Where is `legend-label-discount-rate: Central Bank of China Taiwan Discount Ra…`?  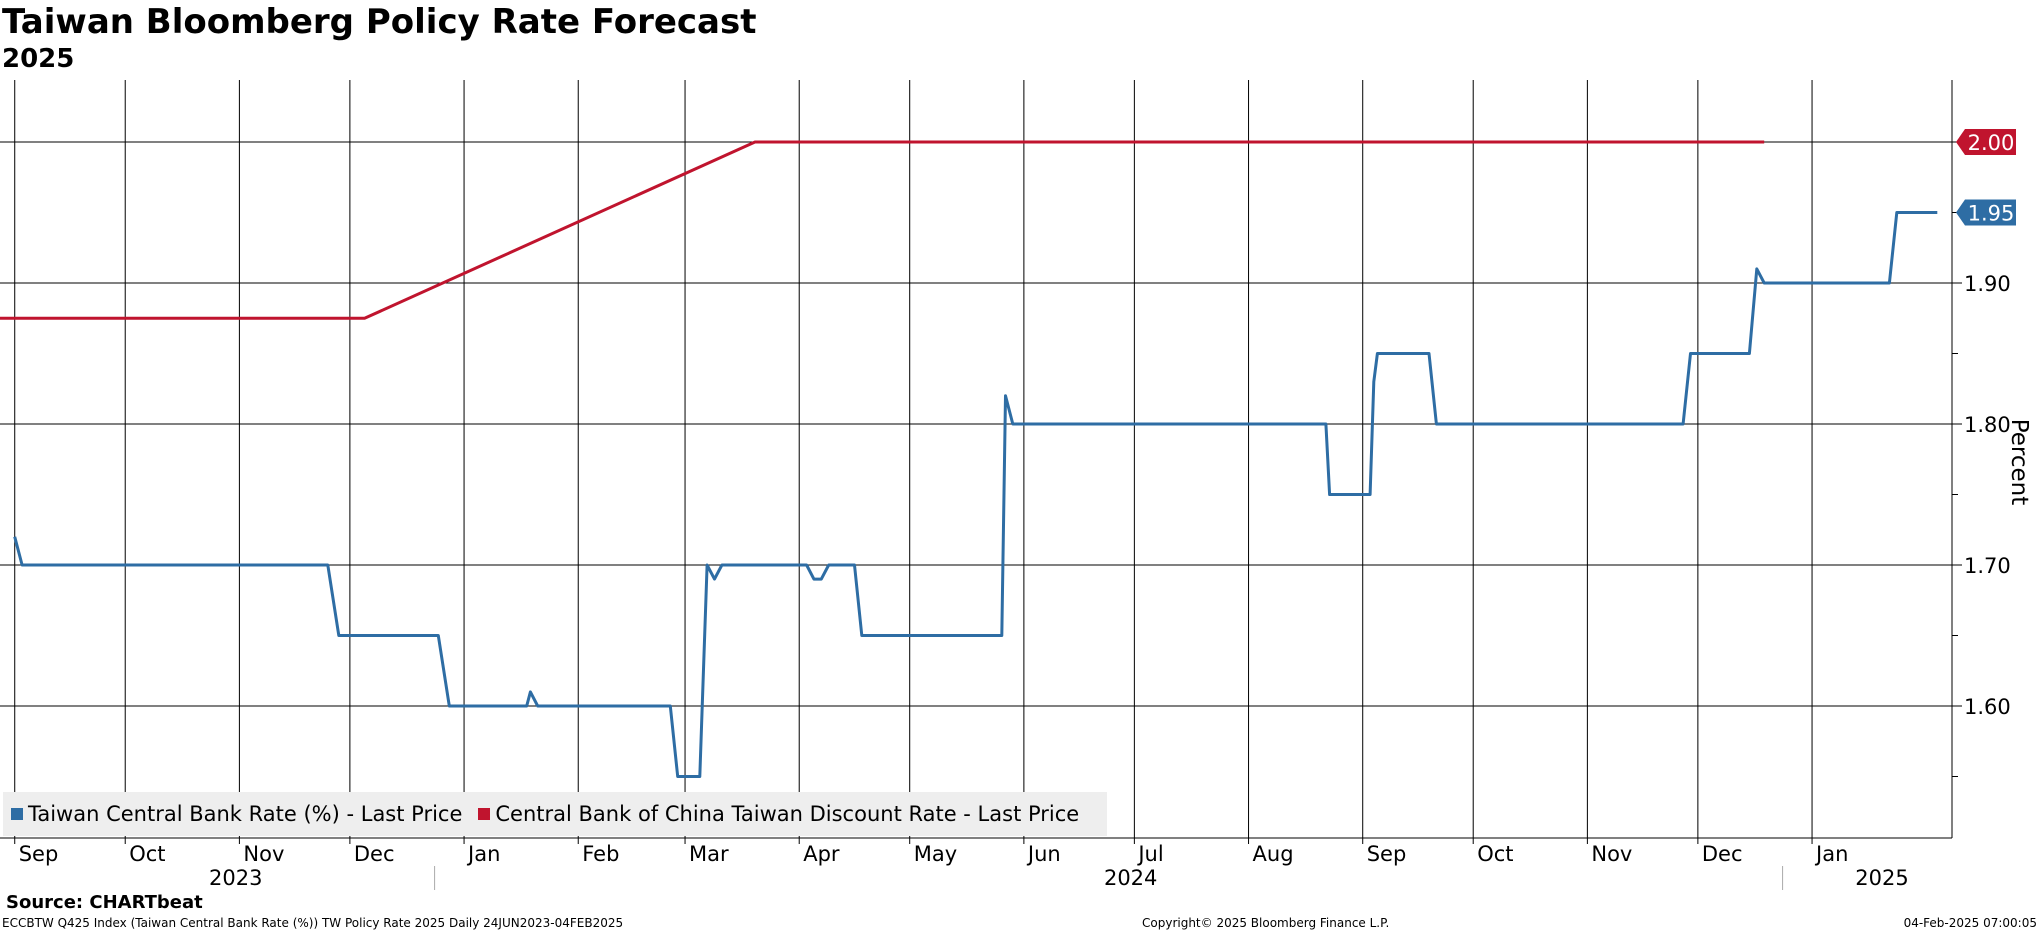
legend-label-discount-rate: Central Bank of China Taiwan Discount Ra… is located at coordinates (787, 814).